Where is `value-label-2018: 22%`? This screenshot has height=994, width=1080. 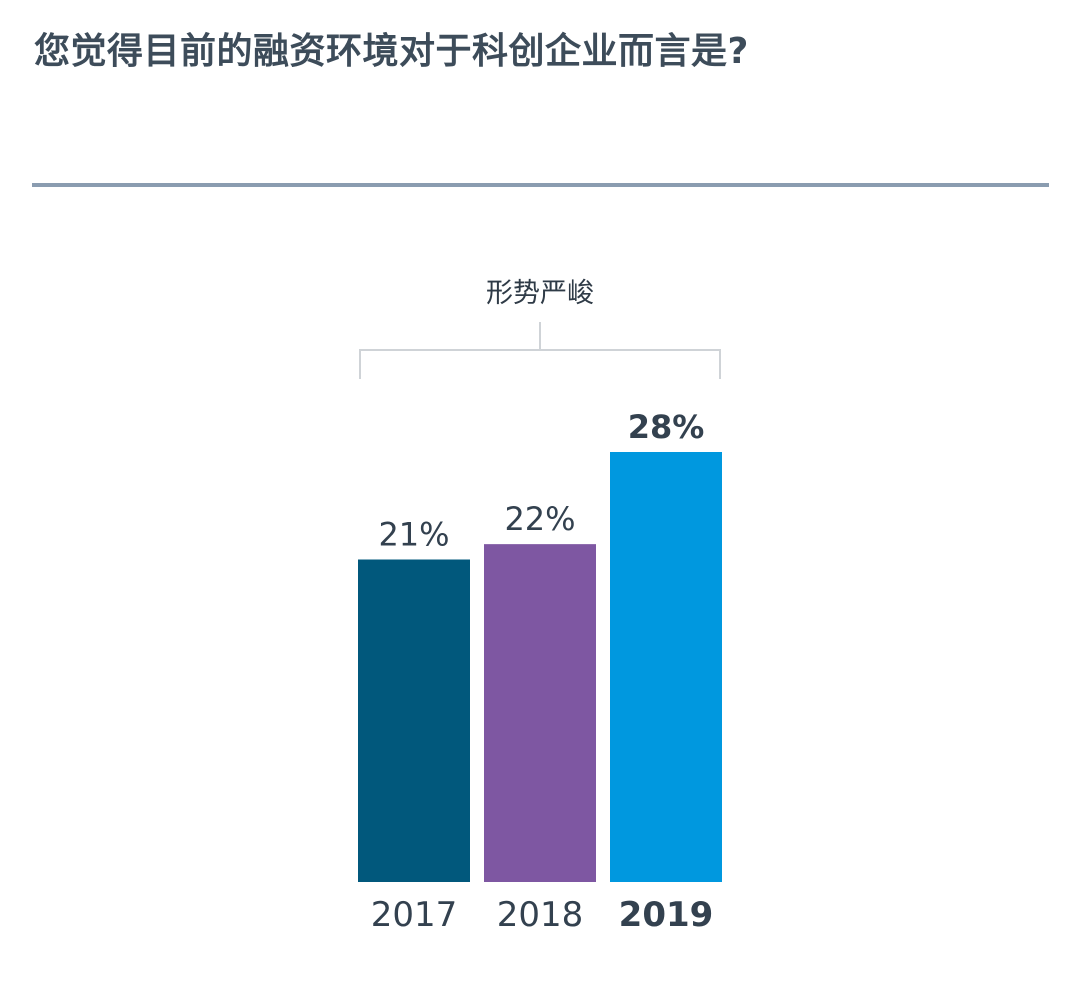 value-label-2018: 22% is located at coordinates (539, 519).